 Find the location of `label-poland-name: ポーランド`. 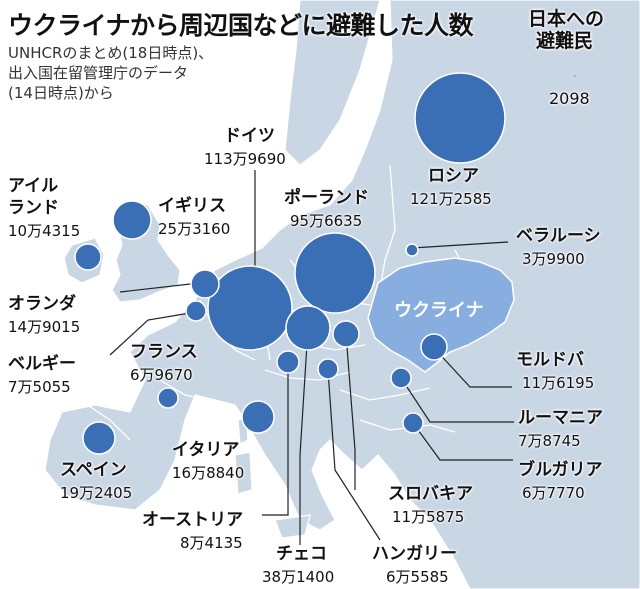

label-poland-name: ポーランド is located at coordinates (326, 198).